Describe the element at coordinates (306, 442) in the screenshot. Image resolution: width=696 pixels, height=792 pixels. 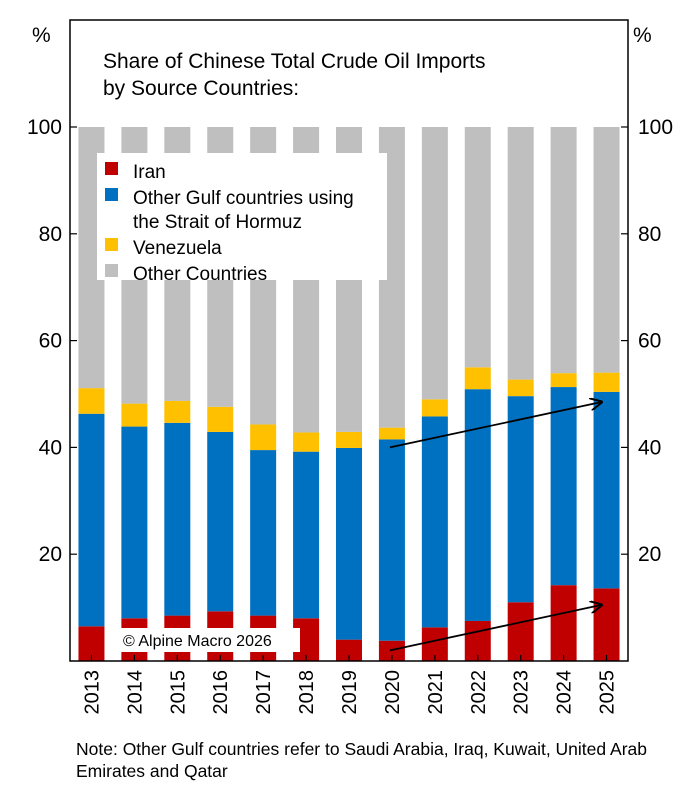
I see `bar-segment-venezuela-2018` at that location.